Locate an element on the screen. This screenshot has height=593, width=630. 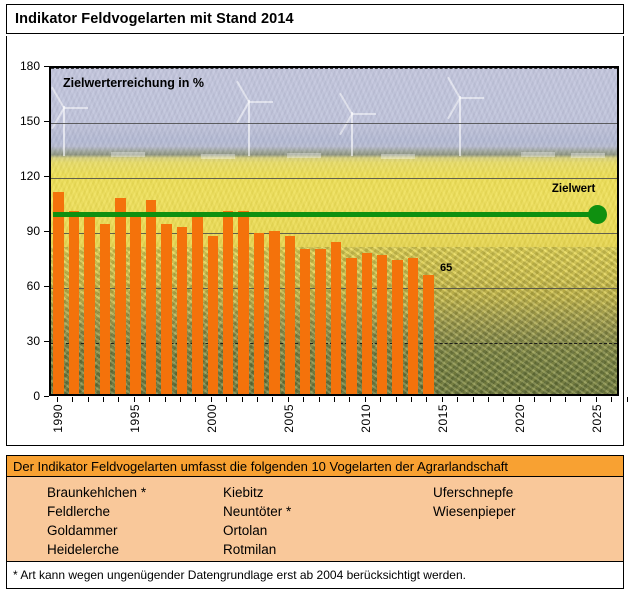
bar-1994 is located at coordinates (120, 295).